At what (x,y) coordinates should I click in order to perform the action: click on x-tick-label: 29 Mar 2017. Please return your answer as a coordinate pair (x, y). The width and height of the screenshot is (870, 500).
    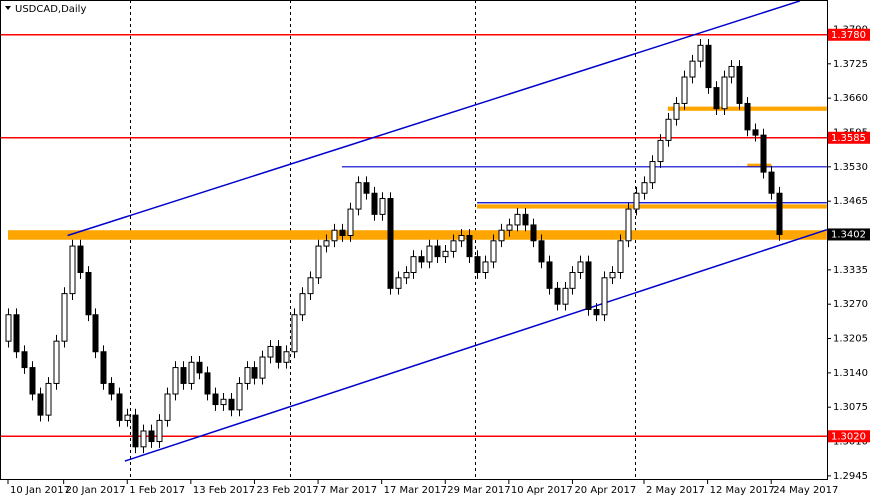
    Looking at the image, I should click on (478, 490).